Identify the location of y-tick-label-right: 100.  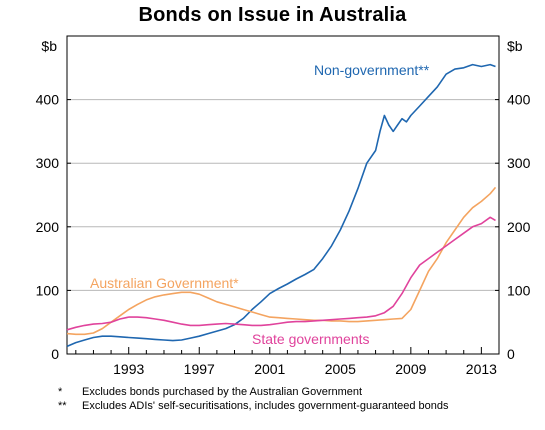
(519, 290).